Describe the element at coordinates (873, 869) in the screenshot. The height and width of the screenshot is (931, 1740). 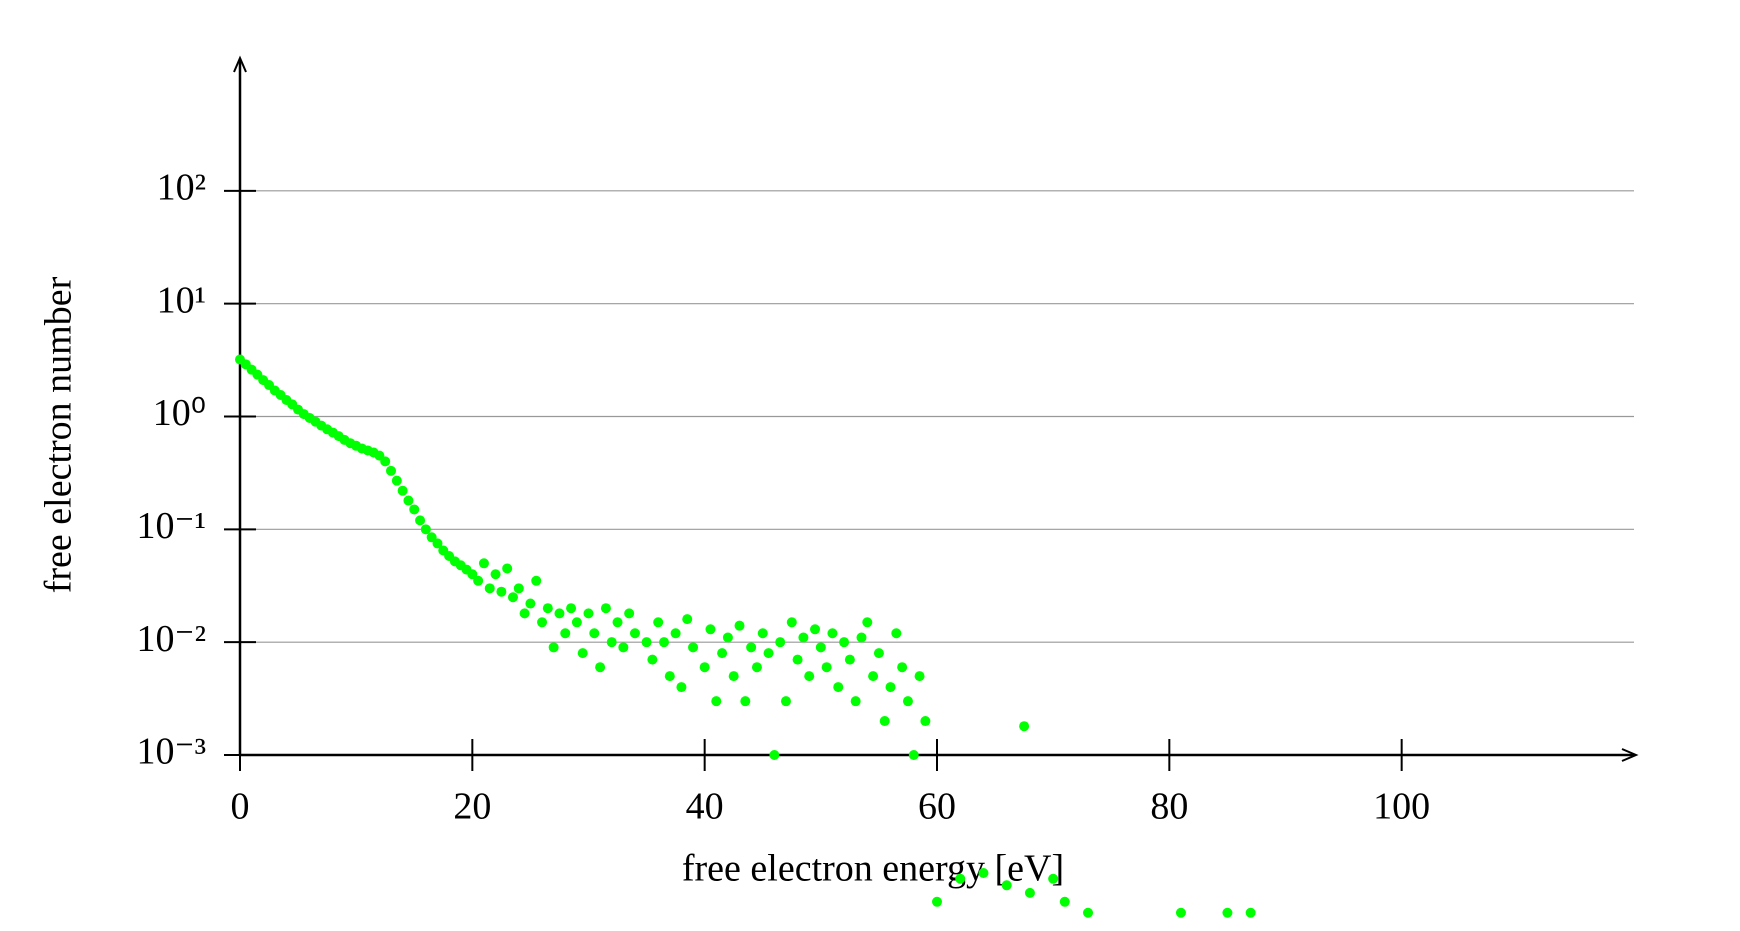
I see `x-axis-title: free electron energy [eV]` at that location.